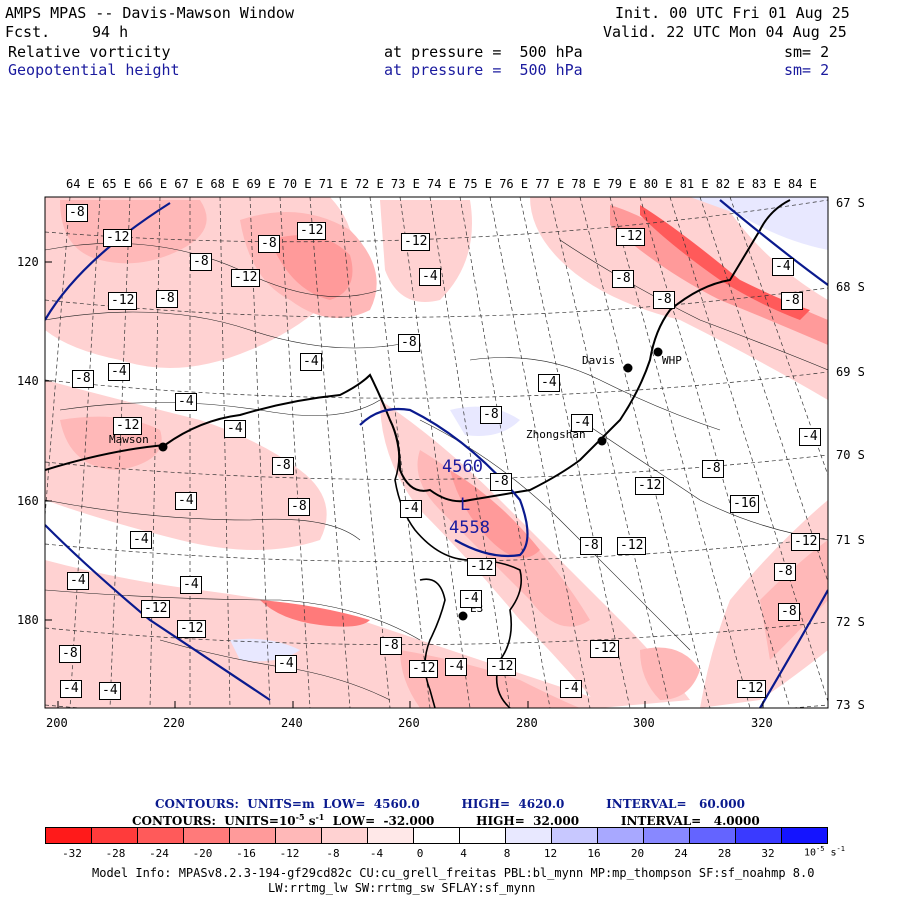  Describe the element at coordinates (850, 287) in the screenshot. I see `latitude-label: 68 S` at that location.